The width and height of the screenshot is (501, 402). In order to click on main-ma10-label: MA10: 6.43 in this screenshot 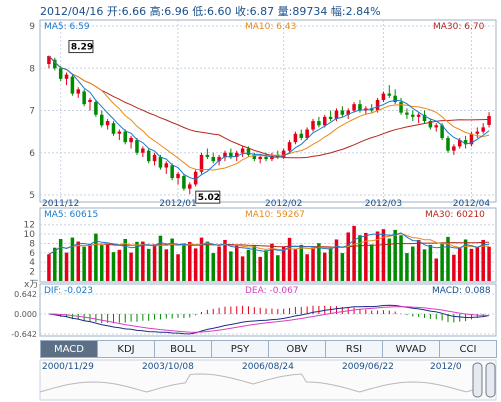, I will do `click(271, 27)`.